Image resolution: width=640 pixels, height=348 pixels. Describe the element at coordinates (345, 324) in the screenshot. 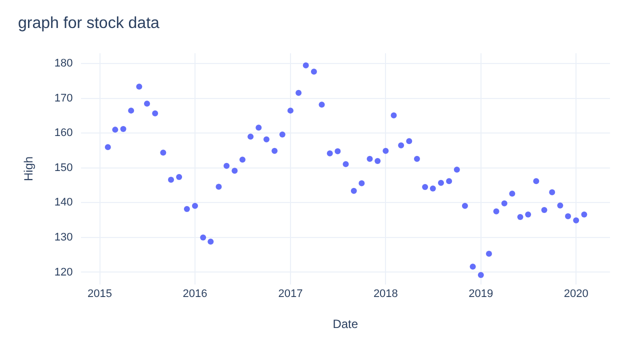

I see `x-axis-title: Date` at that location.